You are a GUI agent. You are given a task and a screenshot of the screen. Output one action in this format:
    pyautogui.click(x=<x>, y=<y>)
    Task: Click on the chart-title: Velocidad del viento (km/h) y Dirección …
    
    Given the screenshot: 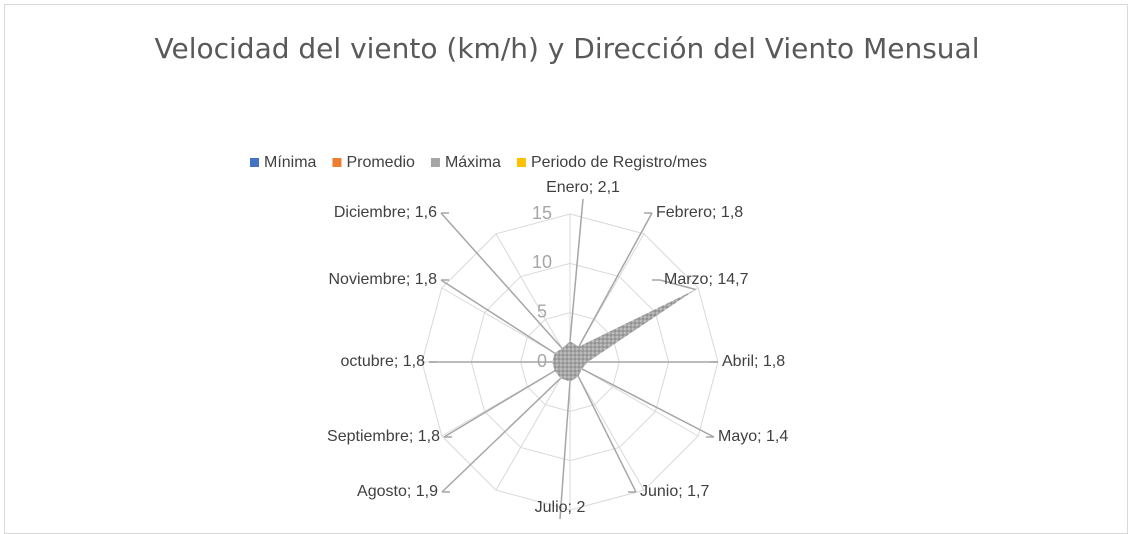 What is the action you would take?
    pyautogui.click(x=567, y=48)
    